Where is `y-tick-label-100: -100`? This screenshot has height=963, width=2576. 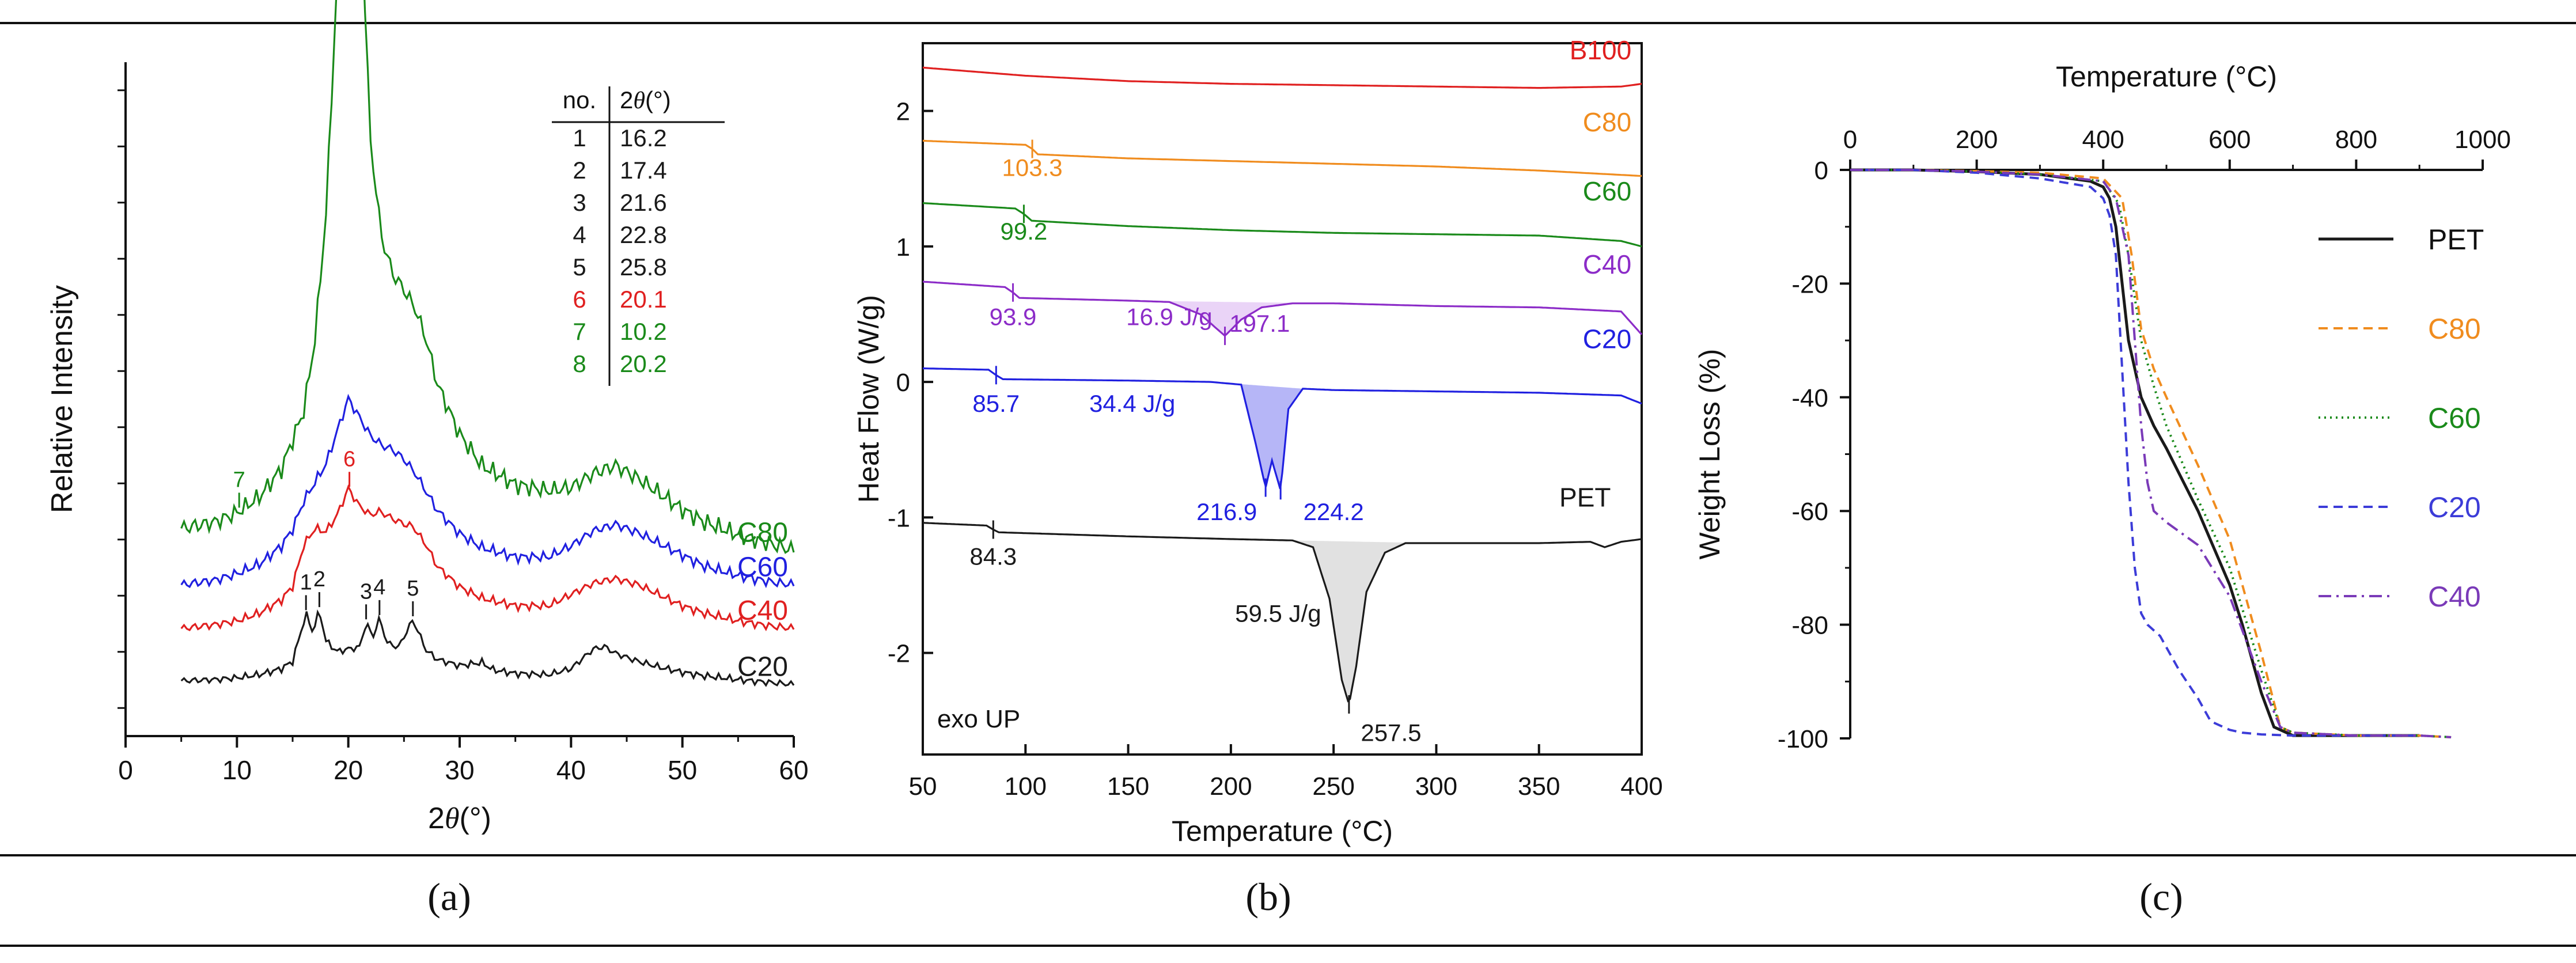
y-tick-label-100: -100 is located at coordinates (1803, 739).